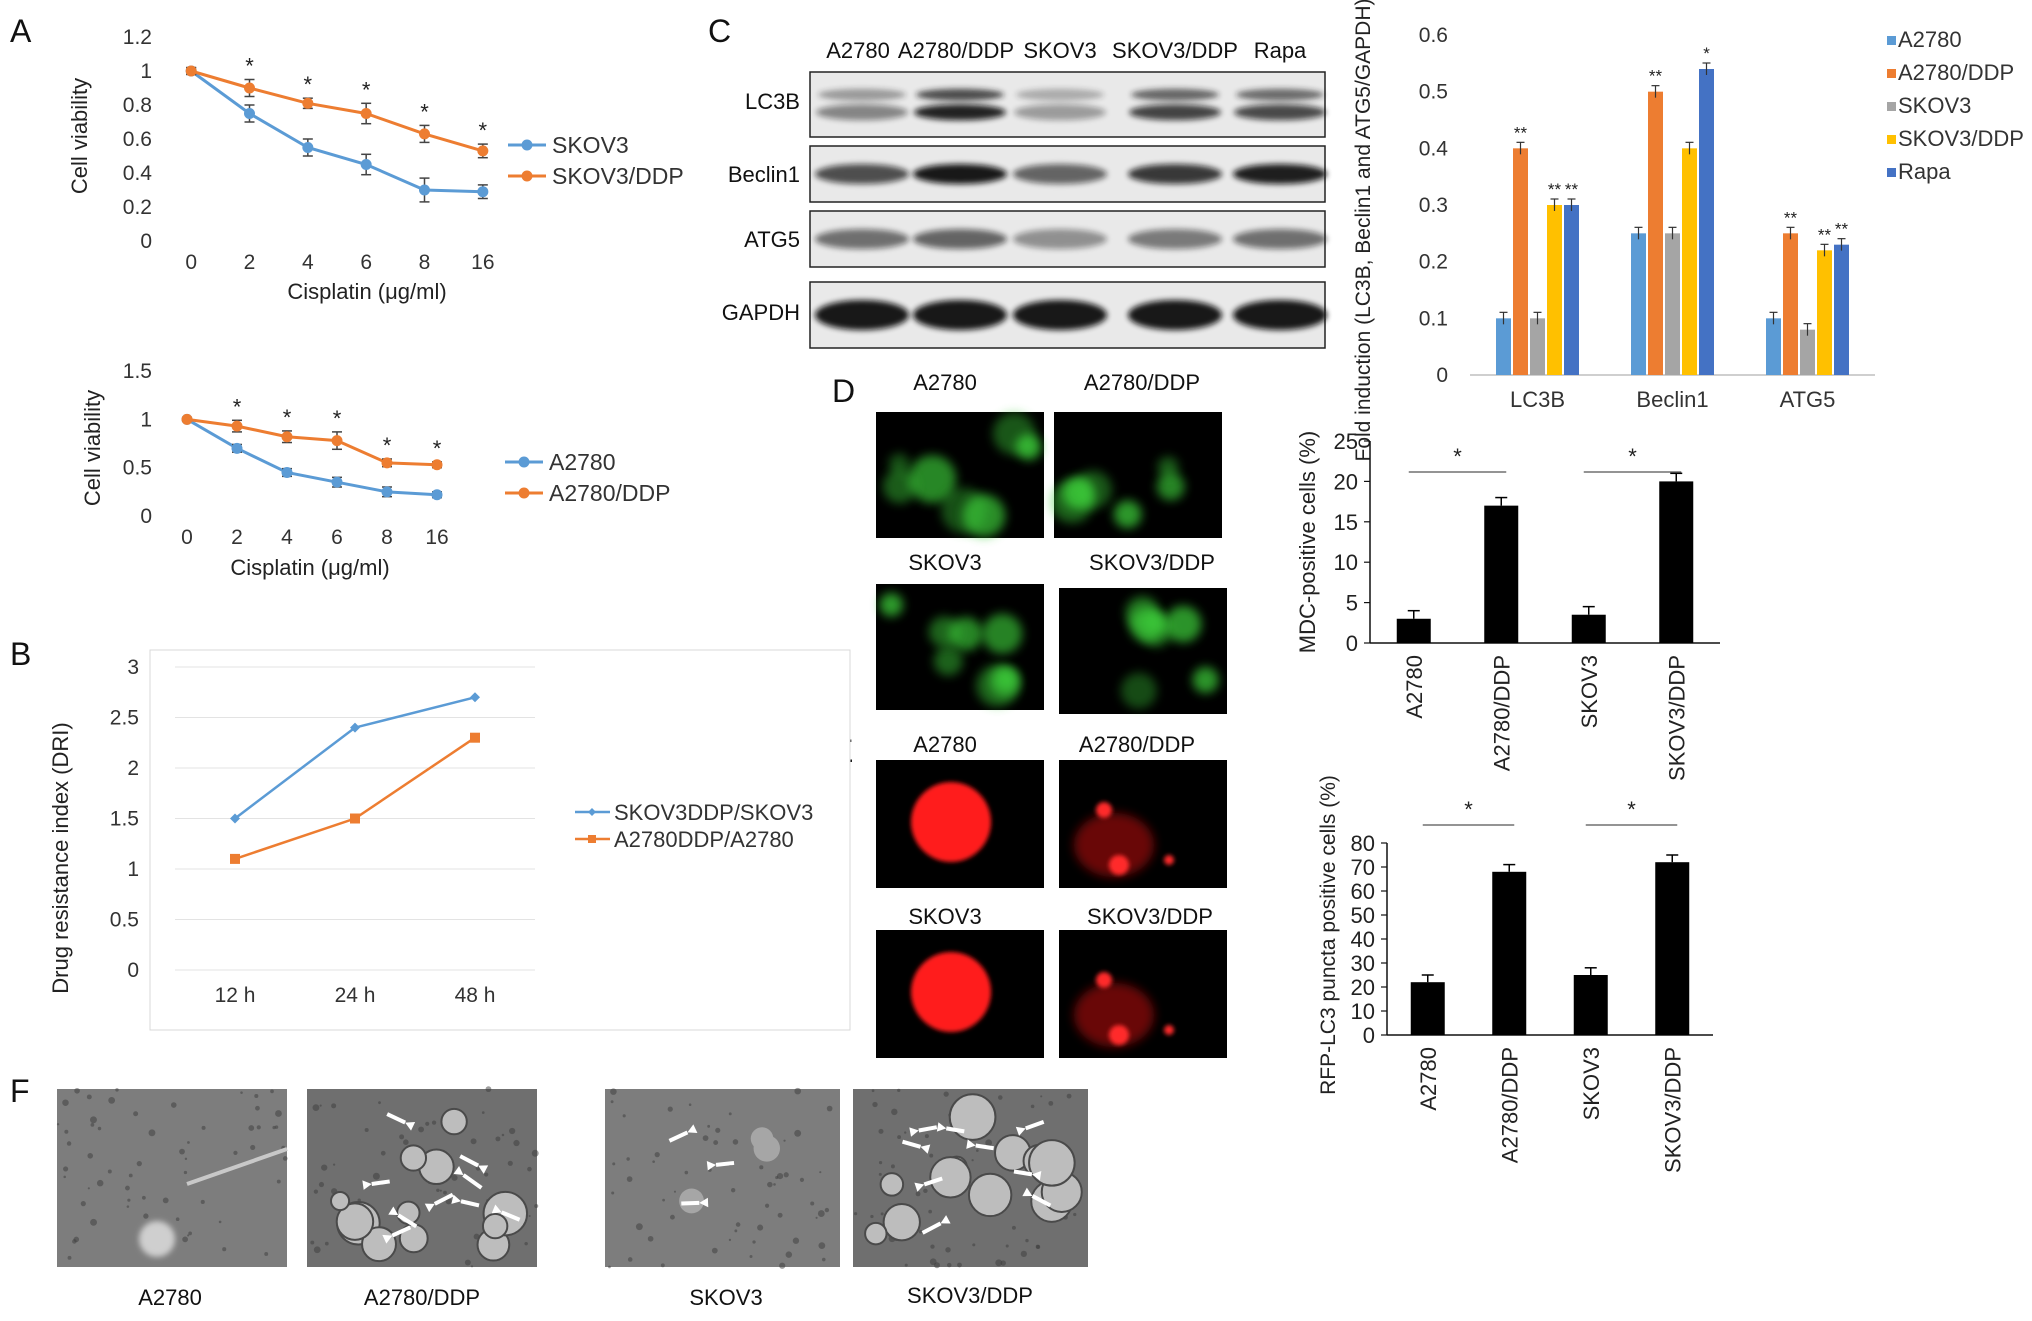  I want to click on legend-label: SKOV3/DDP, so click(1961, 138).